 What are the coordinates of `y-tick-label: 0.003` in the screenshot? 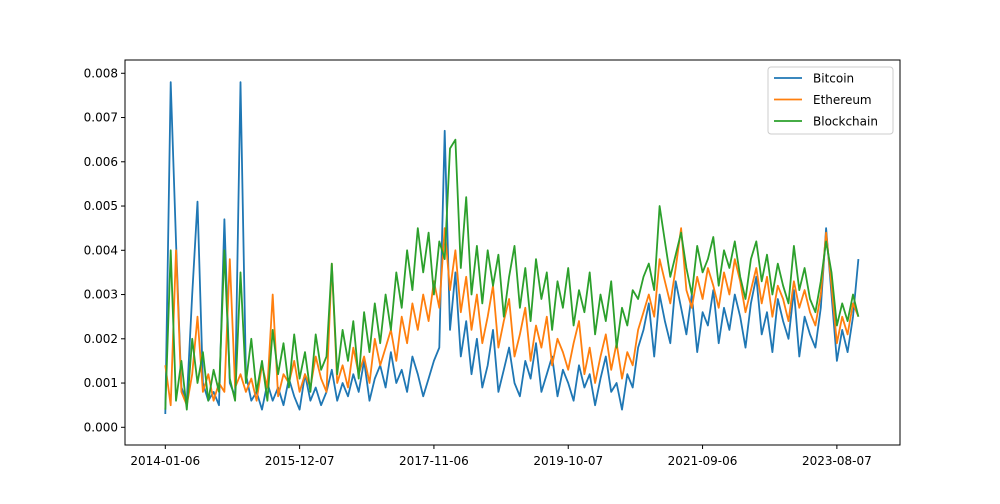 It's located at (101, 295).